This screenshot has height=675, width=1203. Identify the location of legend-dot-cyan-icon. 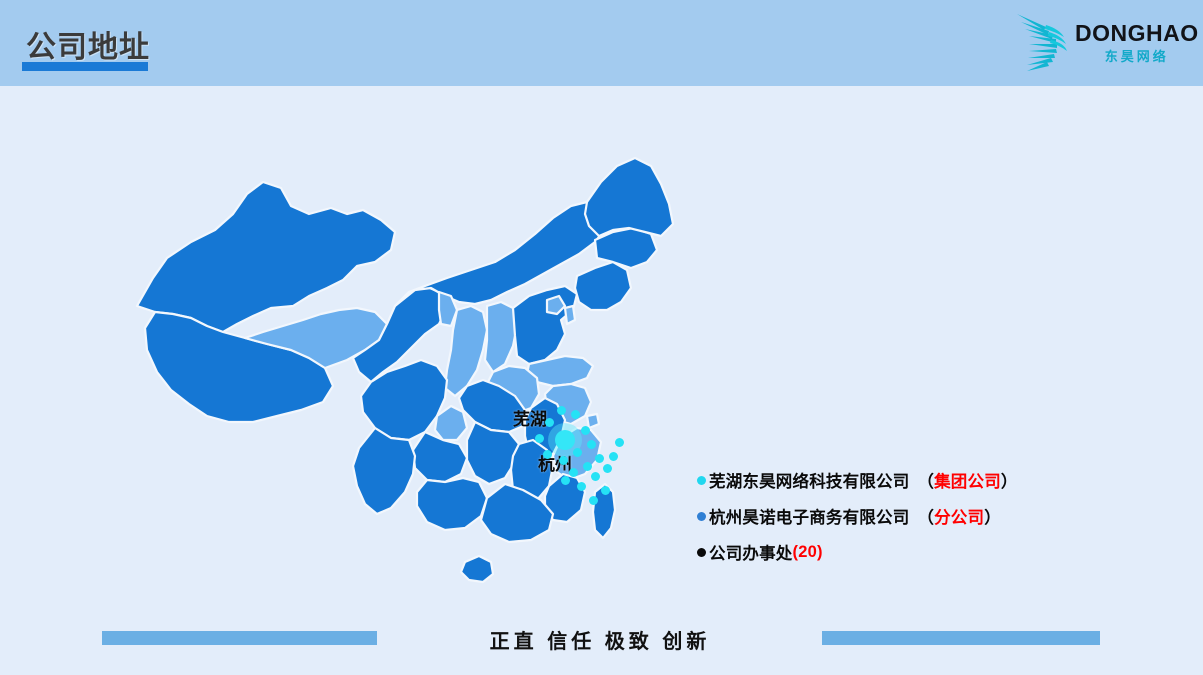
(701, 480).